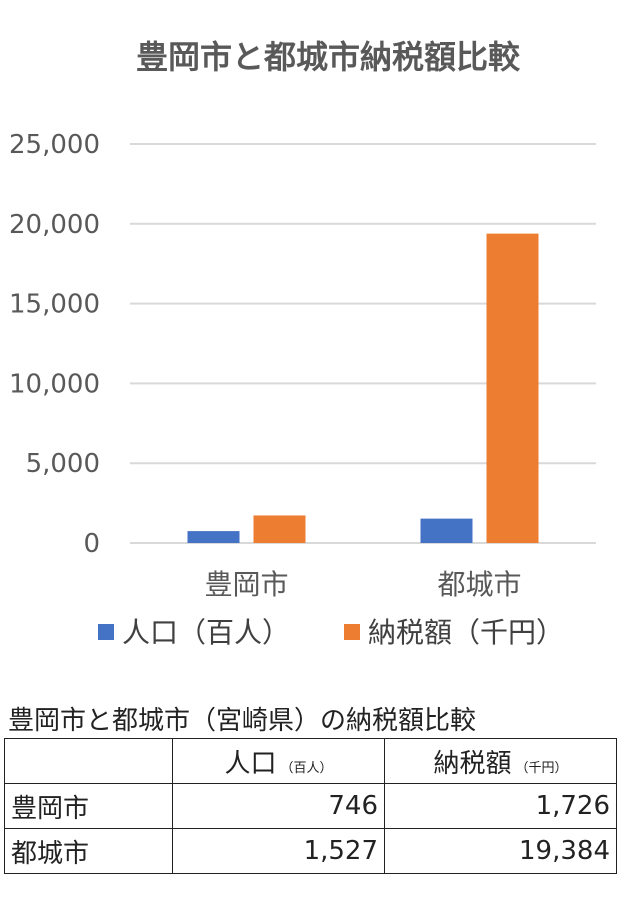 This screenshot has height=905, width=622. I want to click on table-row: 豊岡市 746 1,726, so click(310, 806).